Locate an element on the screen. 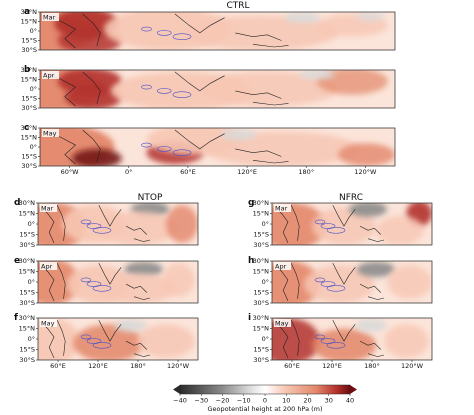 Image resolution: width=474 pixels, height=415 pixels. panel-label: i is located at coordinates (249, 318).